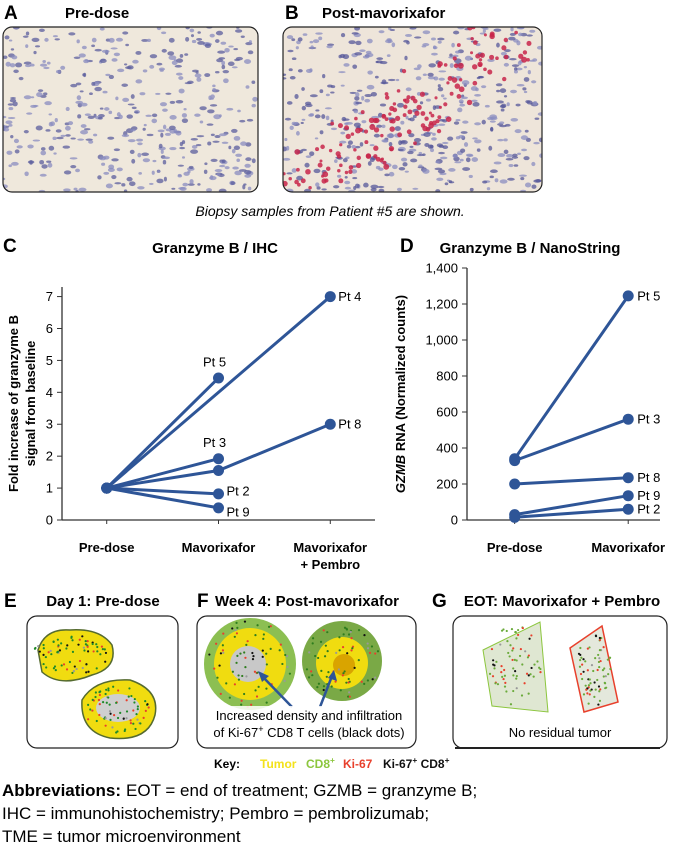 This screenshot has width=676, height=850. I want to click on y-tick-label: 0, so click(454, 520).